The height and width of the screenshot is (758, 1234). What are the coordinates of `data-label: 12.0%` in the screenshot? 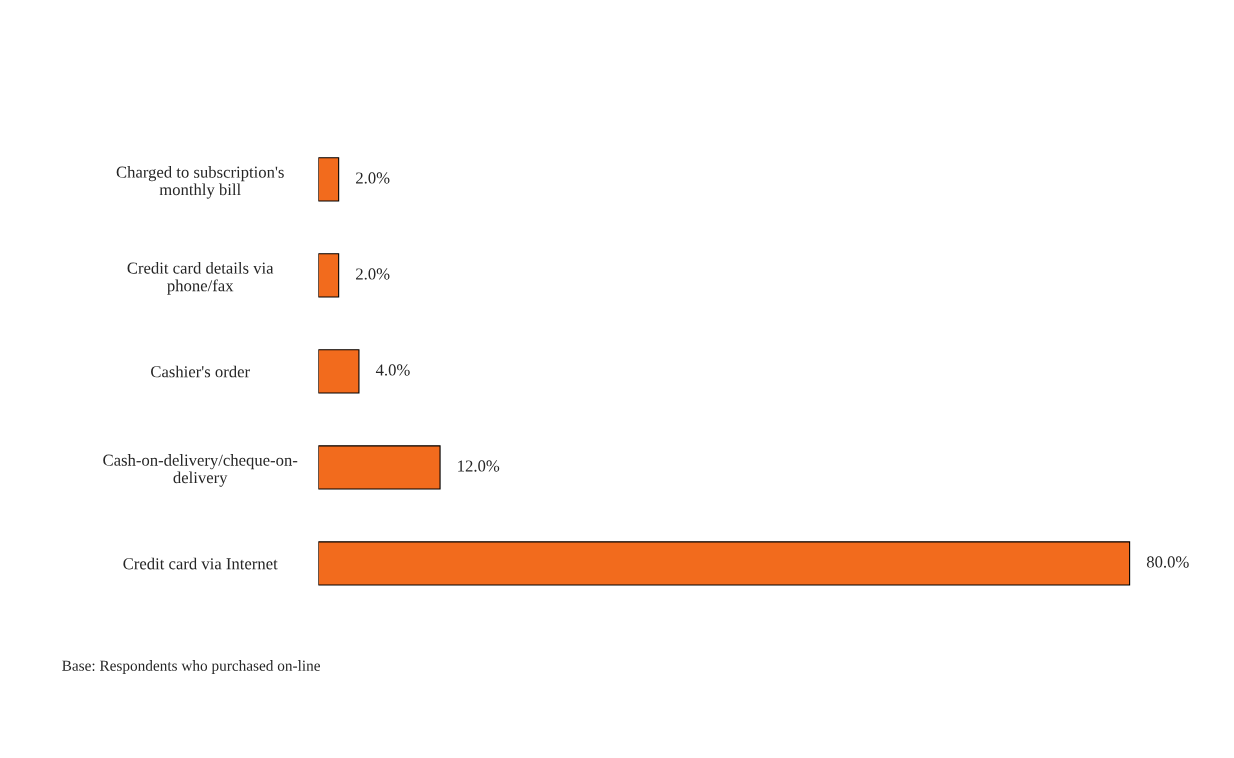 It's located at (479, 466).